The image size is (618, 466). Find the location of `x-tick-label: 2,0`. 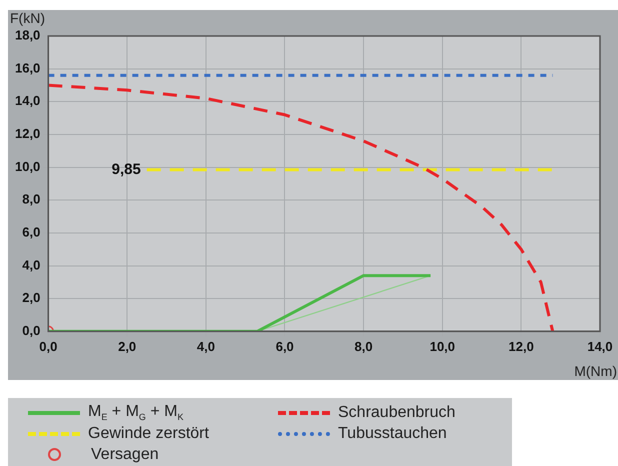

x-tick-label: 2,0 is located at coordinates (127, 346).